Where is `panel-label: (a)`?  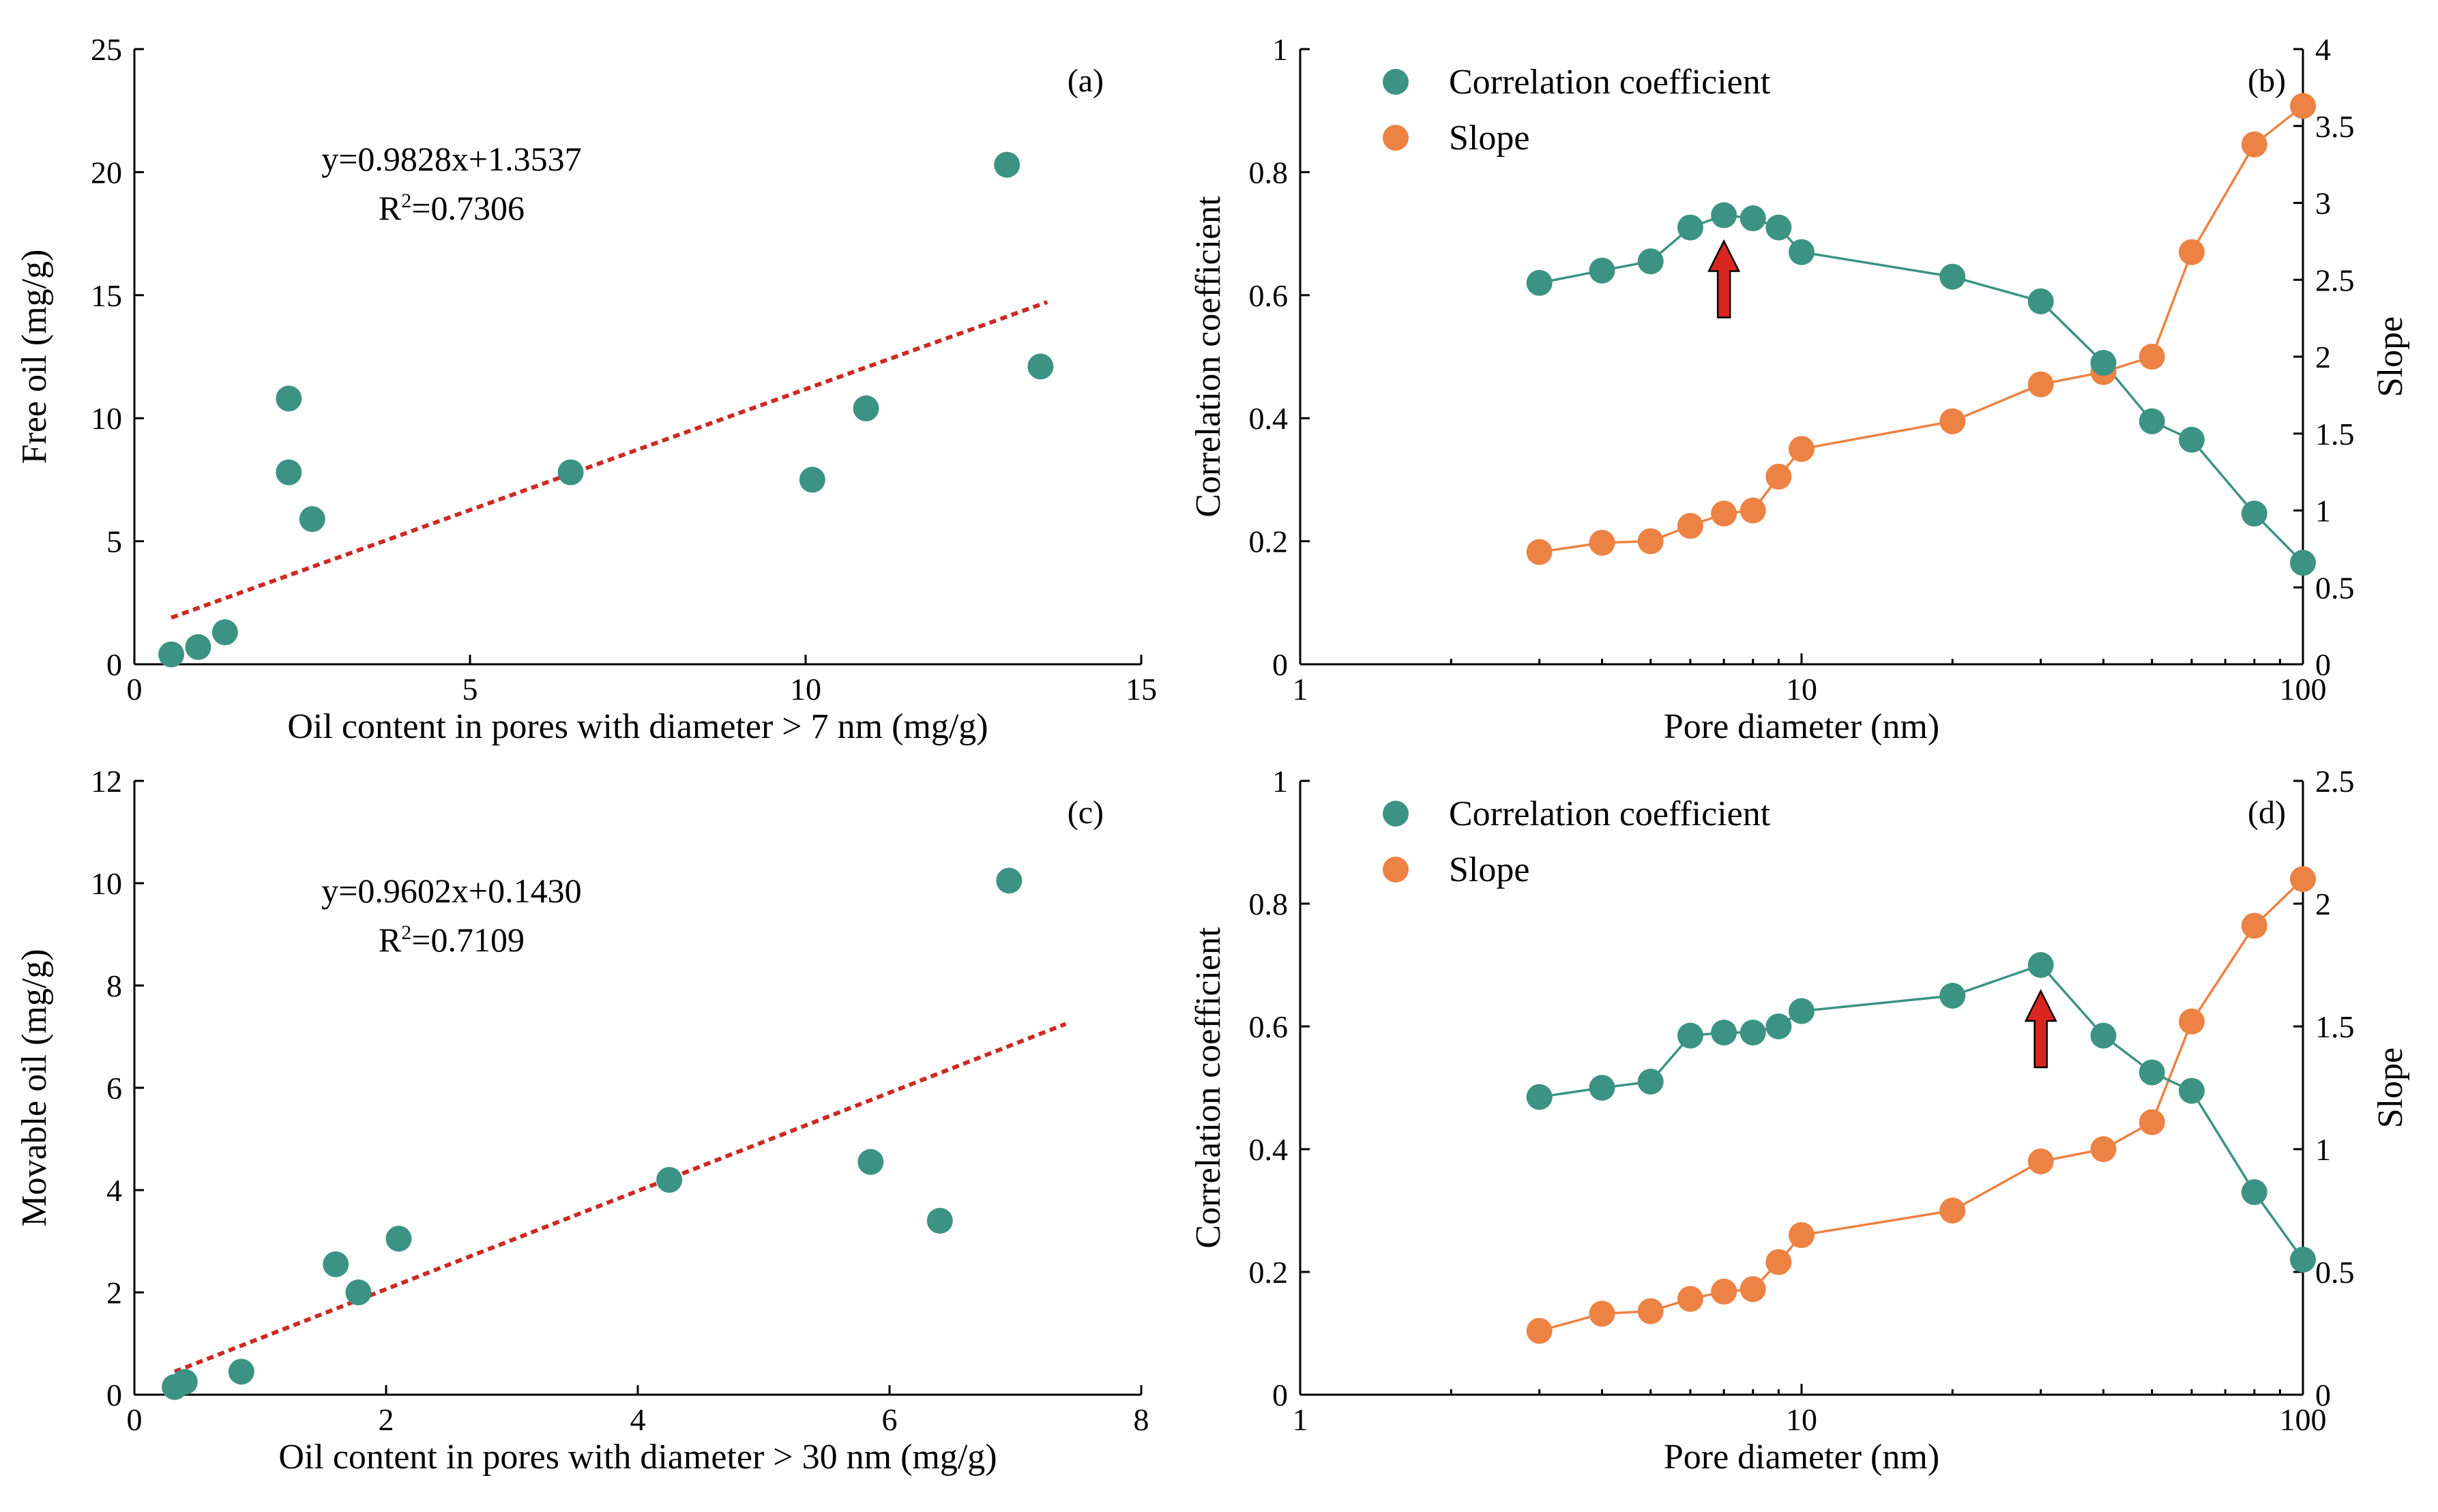 panel-label: (a) is located at coordinates (1086, 81).